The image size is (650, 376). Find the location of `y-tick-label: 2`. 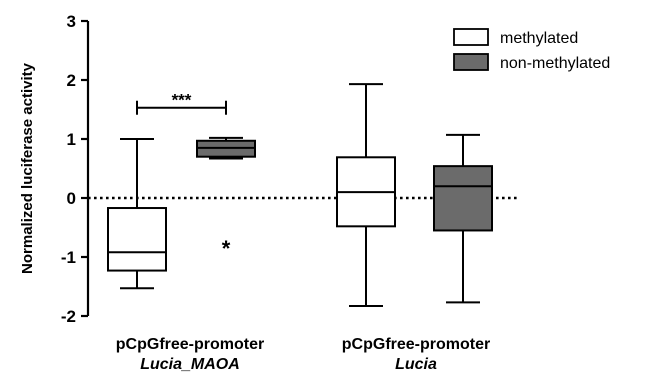

y-tick-label: 2 is located at coordinates (71, 80).